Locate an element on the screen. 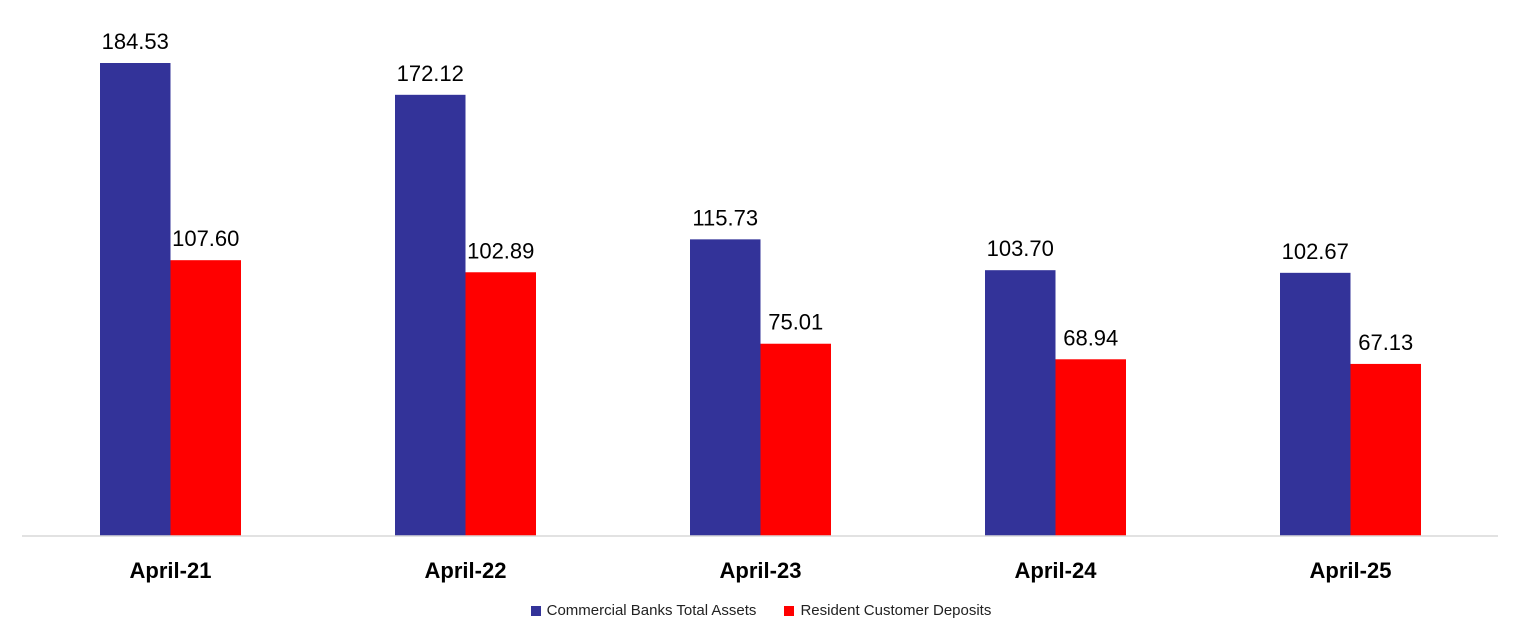  legend-item-deposits: Resident Customer Deposits is located at coordinates (887, 610).